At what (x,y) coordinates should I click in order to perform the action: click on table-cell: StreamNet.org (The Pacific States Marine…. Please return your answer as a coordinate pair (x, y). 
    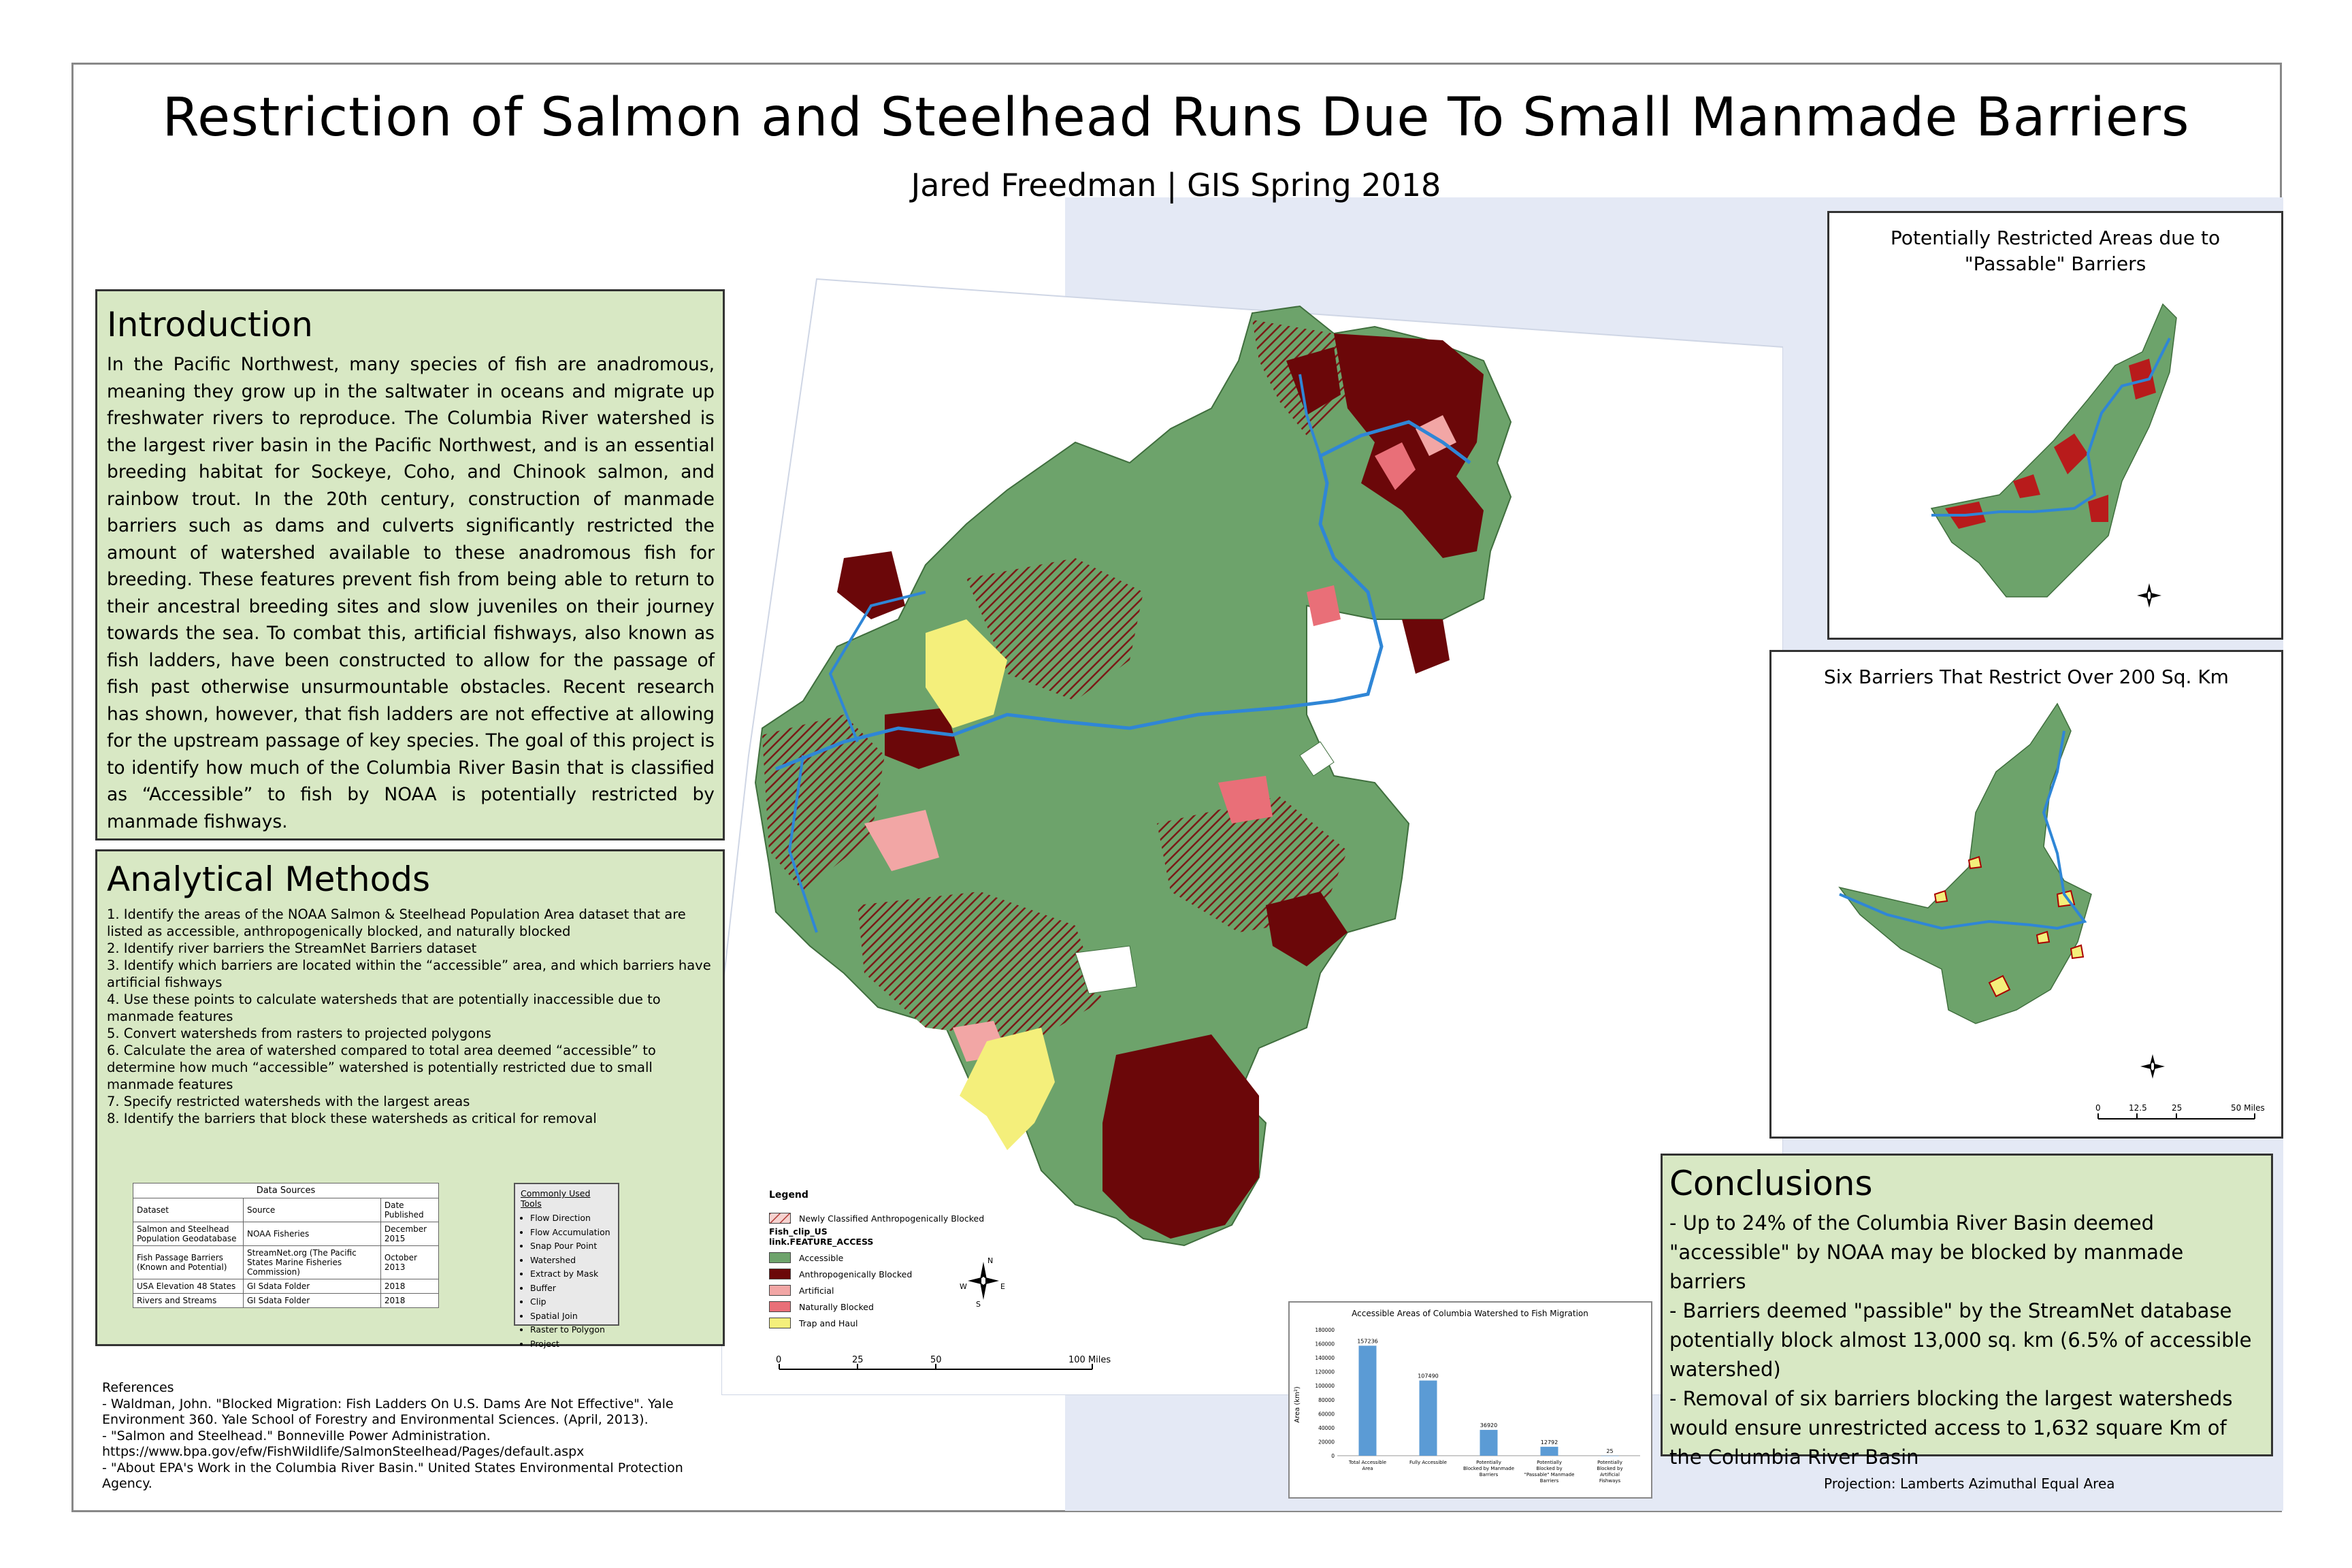
    Looking at the image, I should click on (312, 1262).